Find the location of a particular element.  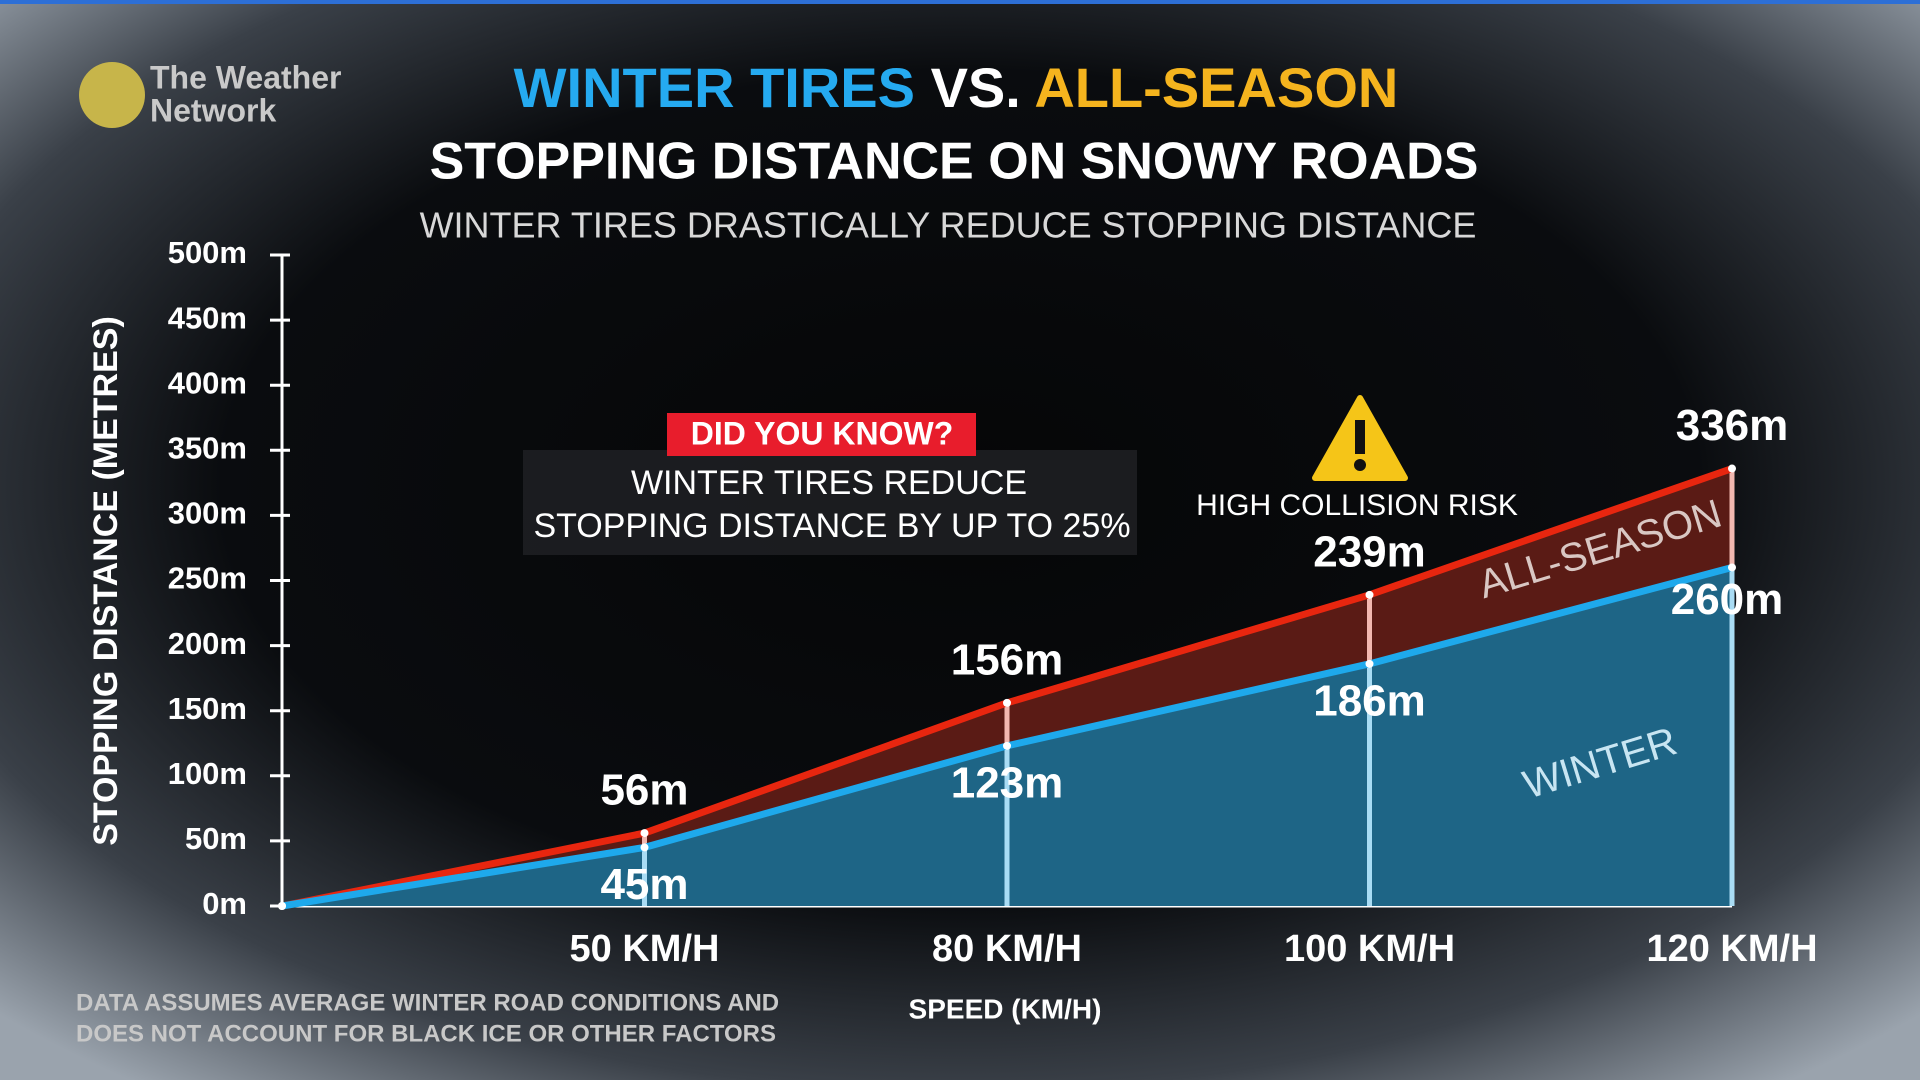

title-part: WINTER TIRES is located at coordinates (714, 87).